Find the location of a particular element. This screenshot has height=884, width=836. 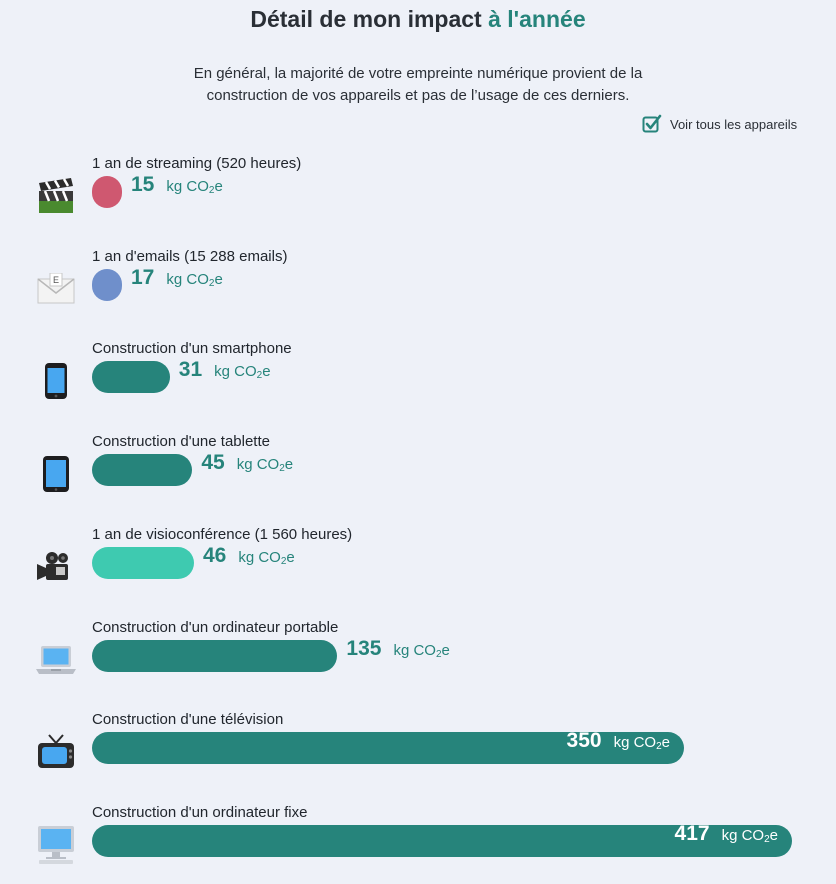

show-all-devices-toggle: Voir tous les appareils is located at coordinates (719, 124).